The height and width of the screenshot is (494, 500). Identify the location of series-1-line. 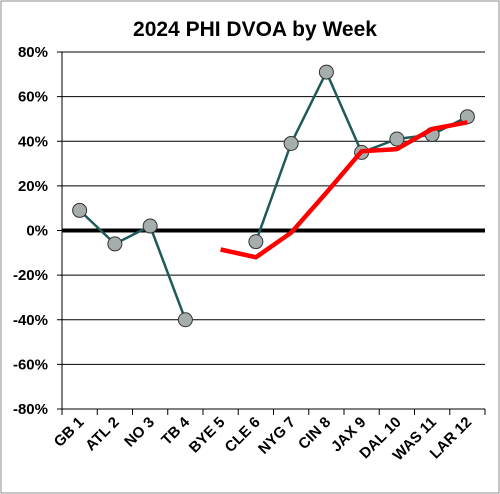
(132, 265).